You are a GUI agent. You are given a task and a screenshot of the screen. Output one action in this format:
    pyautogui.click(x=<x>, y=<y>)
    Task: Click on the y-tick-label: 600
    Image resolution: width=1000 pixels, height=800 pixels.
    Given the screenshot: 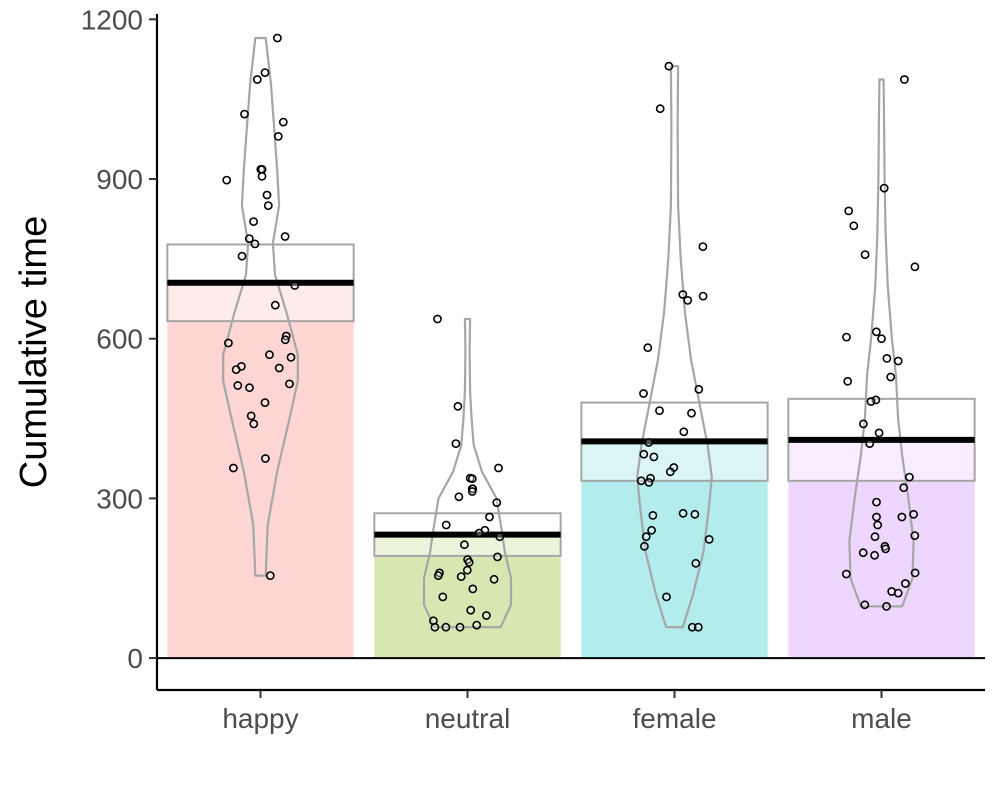 What is the action you would take?
    pyautogui.click(x=119, y=339)
    